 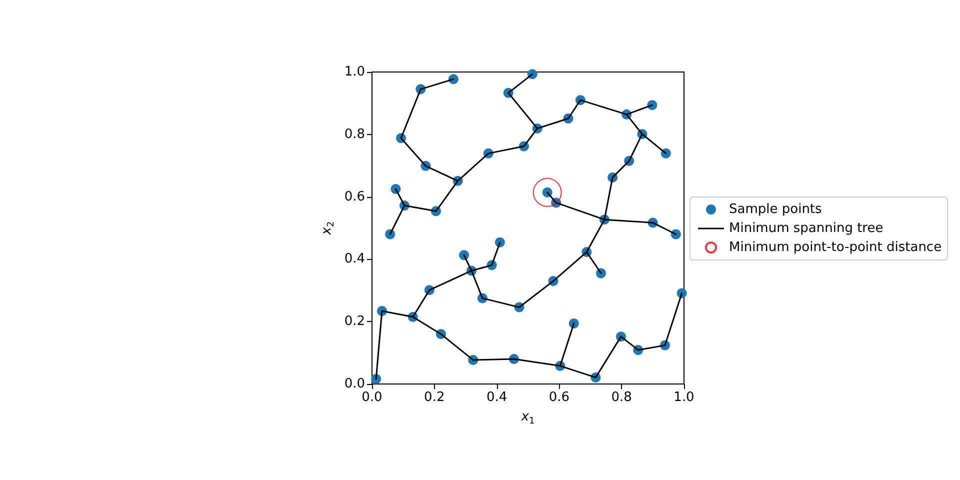 I want to click on x-tick-label: 0.0, so click(x=372, y=397).